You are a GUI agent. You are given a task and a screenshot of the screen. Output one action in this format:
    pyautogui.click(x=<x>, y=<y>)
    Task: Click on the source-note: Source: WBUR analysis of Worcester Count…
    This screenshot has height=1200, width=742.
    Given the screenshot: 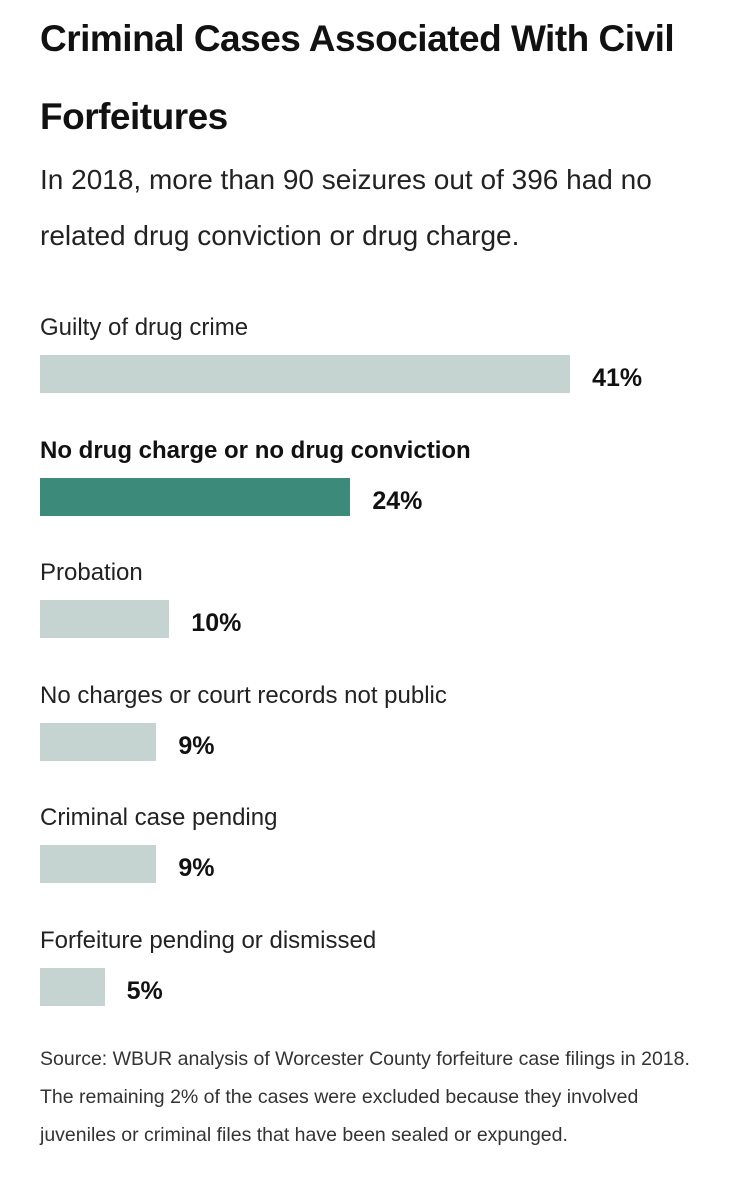 What is the action you would take?
    pyautogui.click(x=365, y=1097)
    